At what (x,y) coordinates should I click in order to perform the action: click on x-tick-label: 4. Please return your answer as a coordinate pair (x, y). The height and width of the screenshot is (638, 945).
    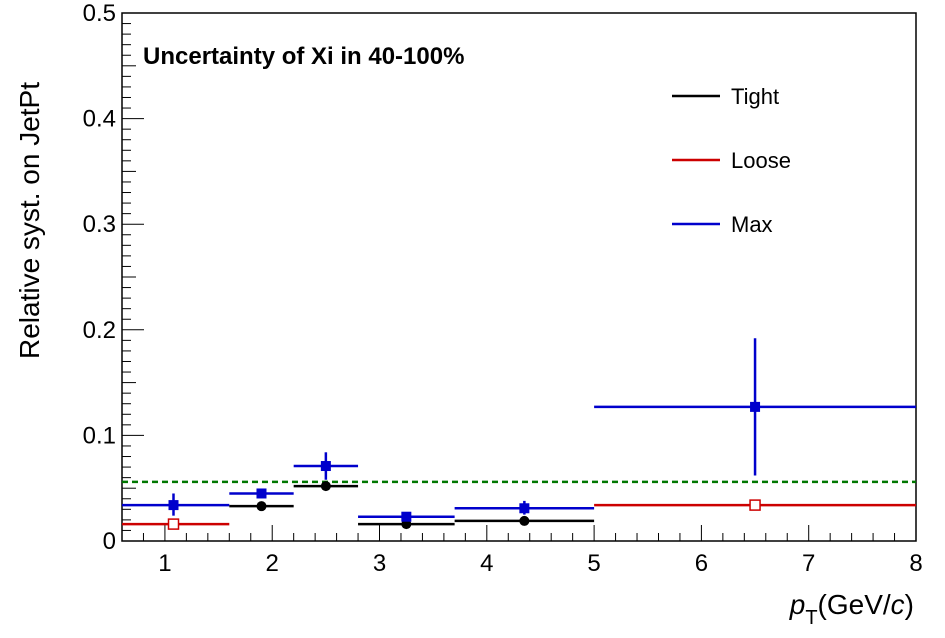
    Looking at the image, I should click on (486, 563).